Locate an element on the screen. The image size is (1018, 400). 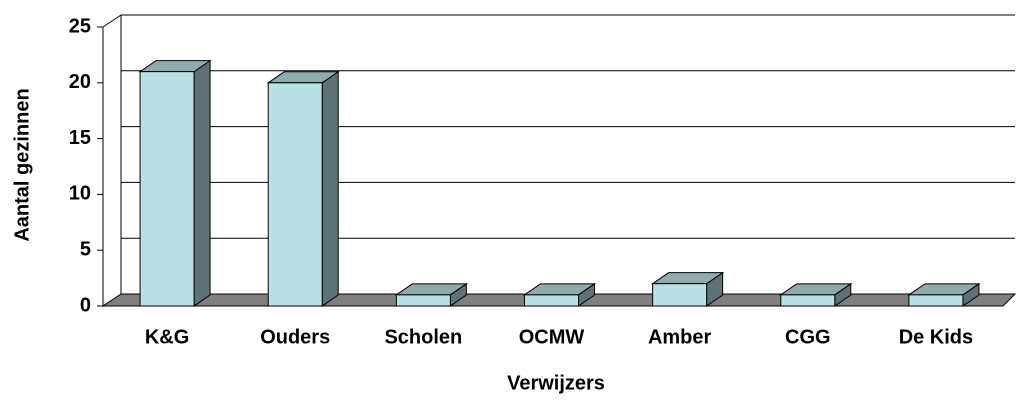
x-axis-title: Verwijzers is located at coordinates (556, 383).